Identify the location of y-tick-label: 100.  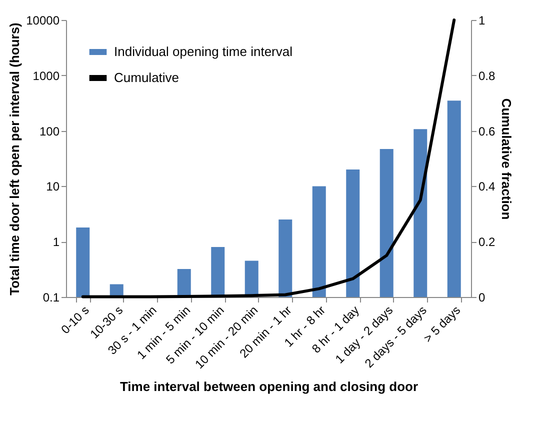
(49, 131).